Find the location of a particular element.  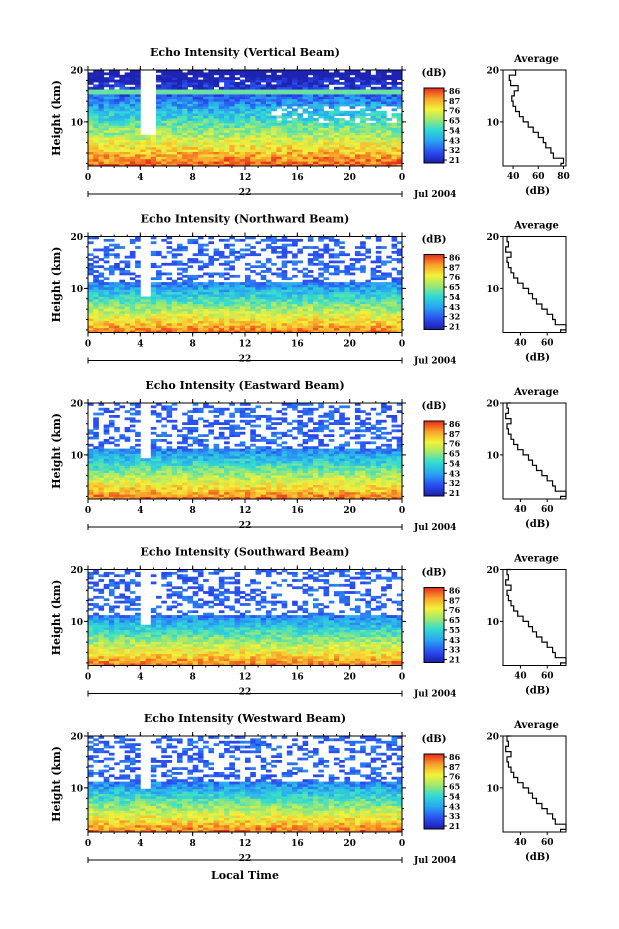

colorbar-tick-label: 55 is located at coordinates (454, 630).